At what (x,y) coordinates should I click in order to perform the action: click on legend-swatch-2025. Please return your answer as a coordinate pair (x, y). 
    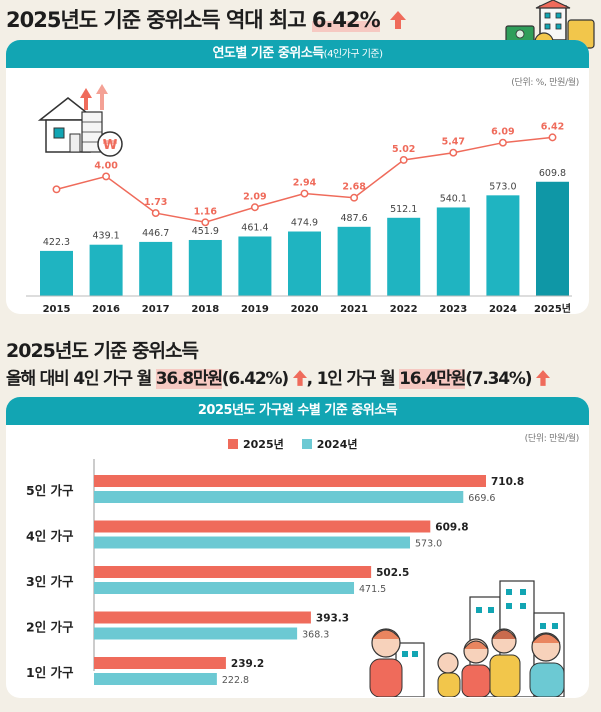
    Looking at the image, I should click on (233, 444).